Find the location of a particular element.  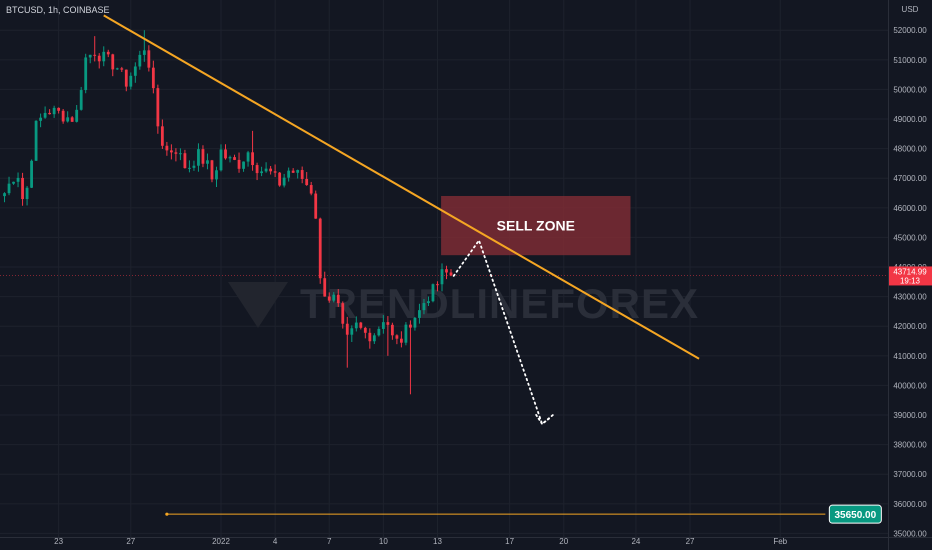

sell-zone-label: SELL ZONE is located at coordinates (536, 226).